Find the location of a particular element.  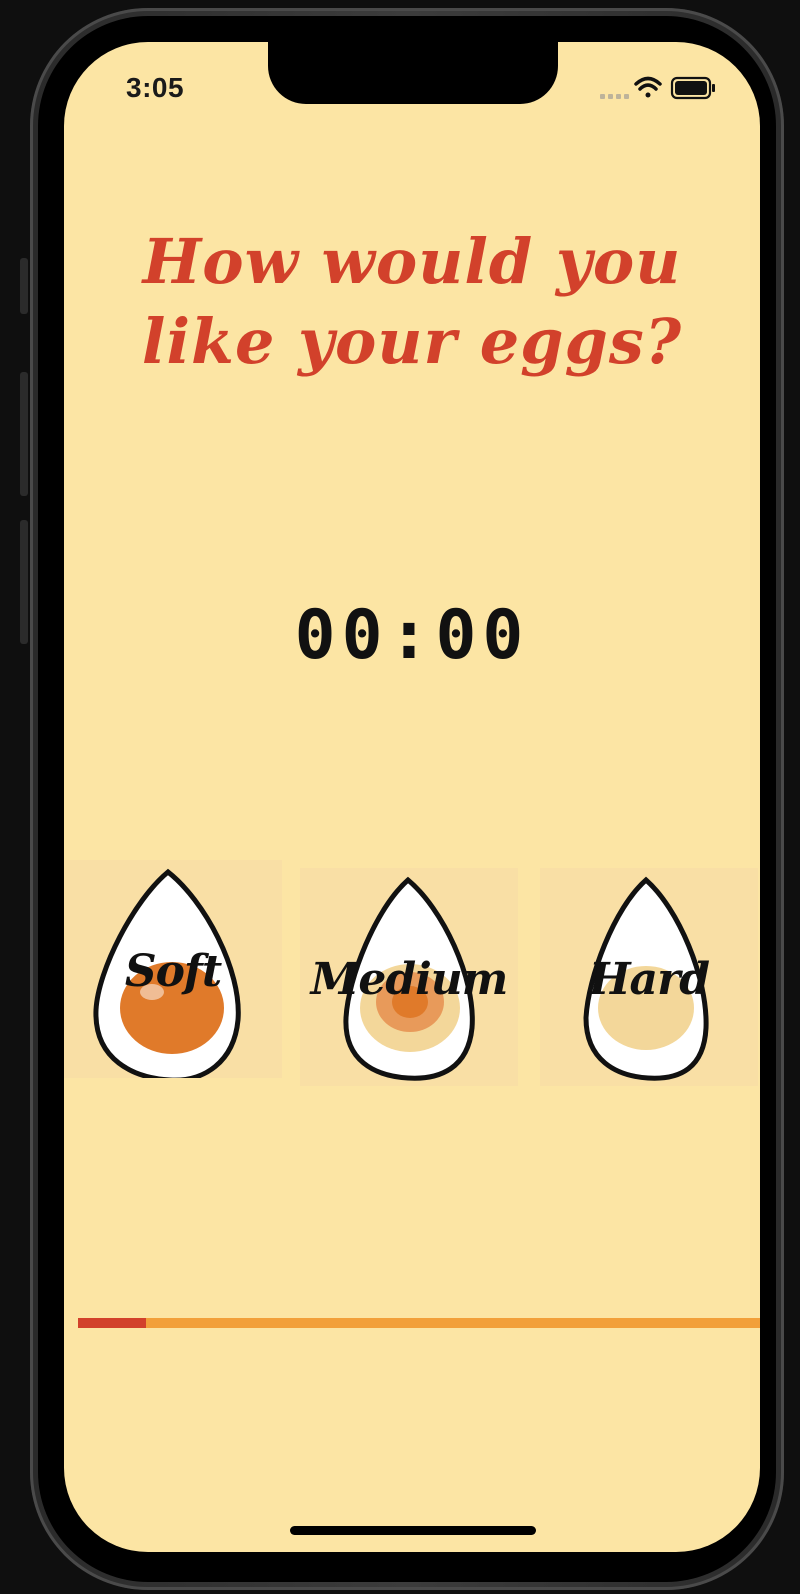

medium-egg-icon is located at coordinates (409, 978).